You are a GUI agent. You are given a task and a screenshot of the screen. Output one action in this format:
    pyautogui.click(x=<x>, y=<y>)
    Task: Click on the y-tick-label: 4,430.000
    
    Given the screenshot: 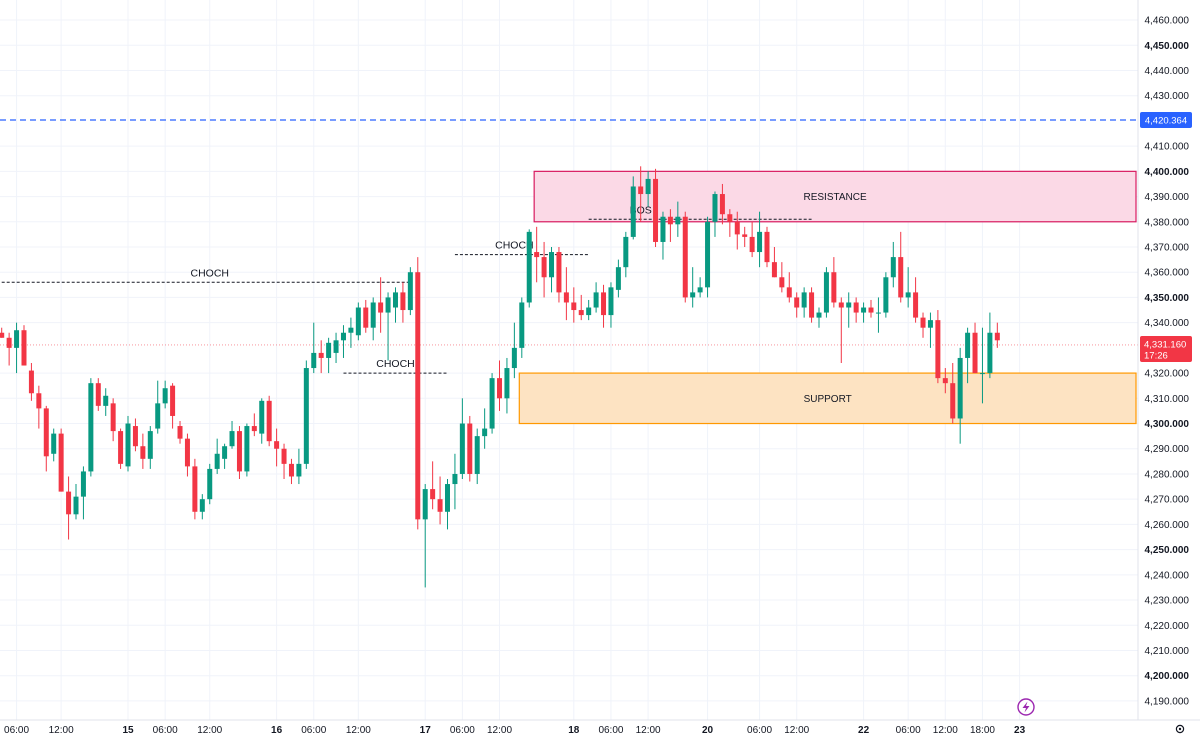 What is the action you would take?
    pyautogui.click(x=1167, y=96)
    